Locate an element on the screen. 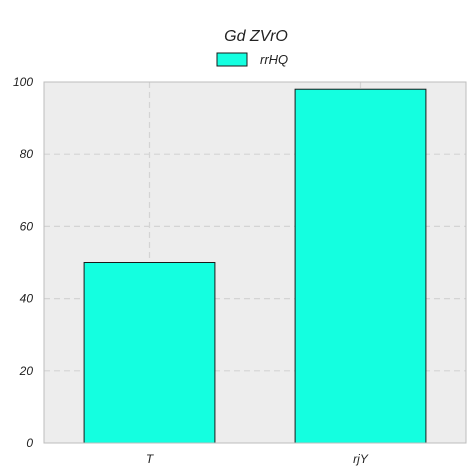  y-tick-label: 0 is located at coordinates (29, 443).